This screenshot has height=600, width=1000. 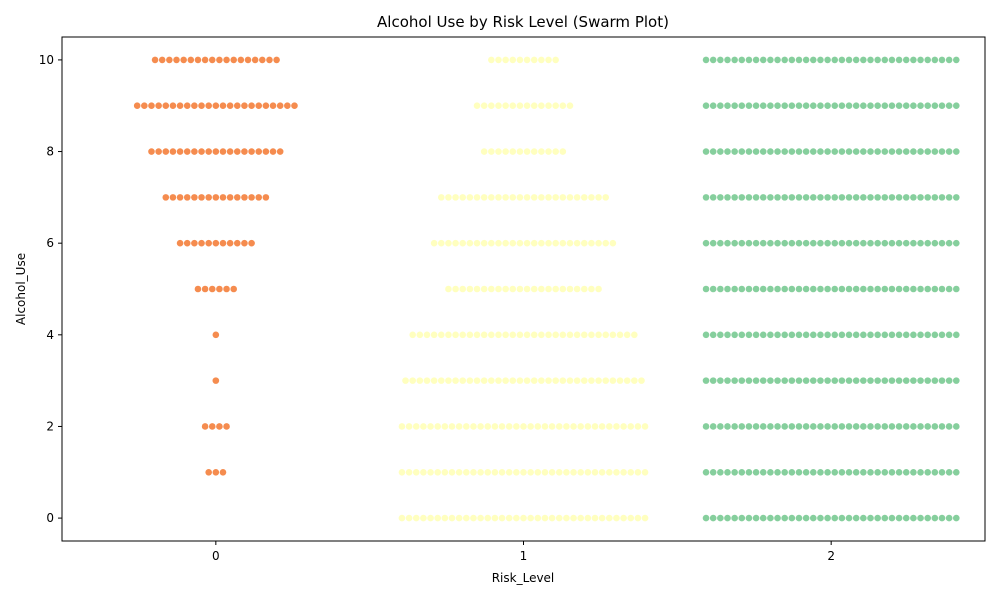 I want to click on y-axis-ticks: 0 2 4 6 8 10, so click(x=50, y=289).